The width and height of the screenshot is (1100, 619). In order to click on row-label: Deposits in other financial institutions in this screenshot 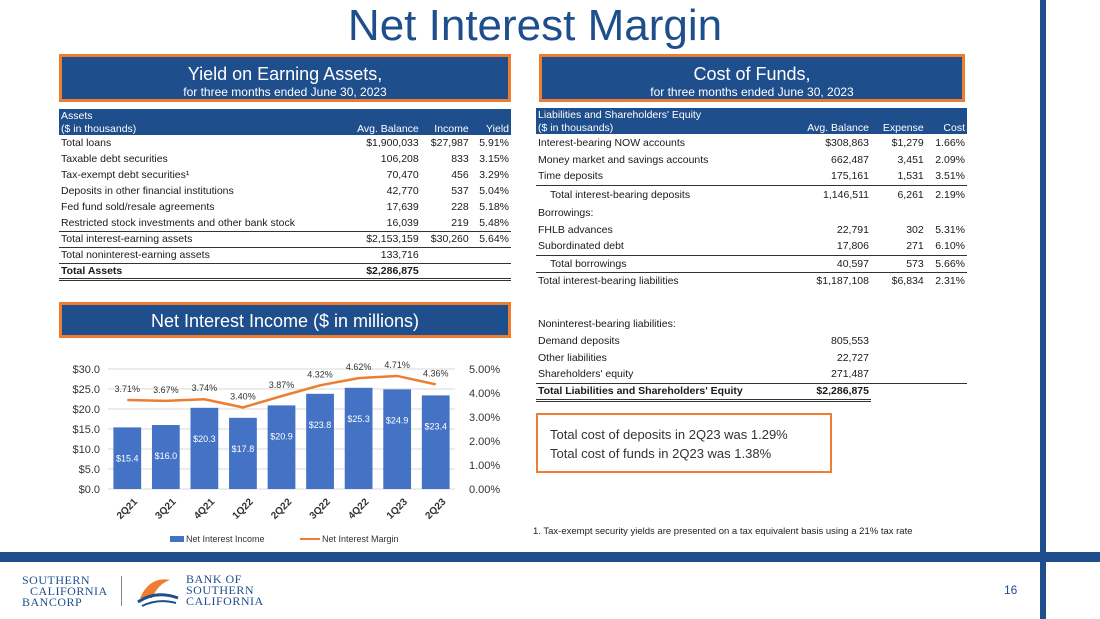, I will do `click(147, 191)`.